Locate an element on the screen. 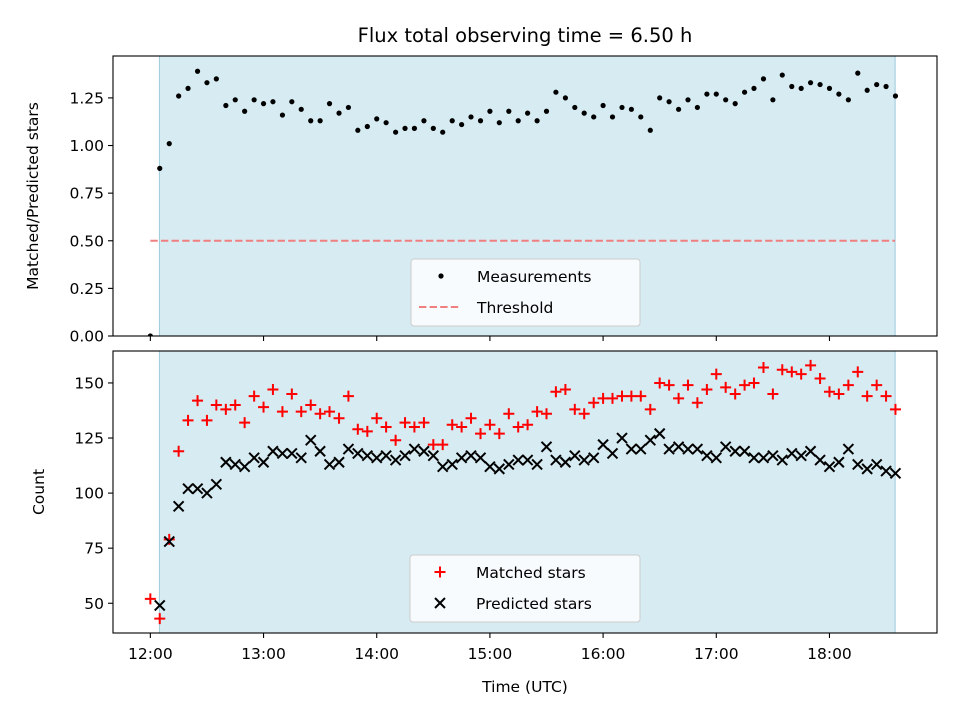  legend-label: Measurements is located at coordinates (534, 277).